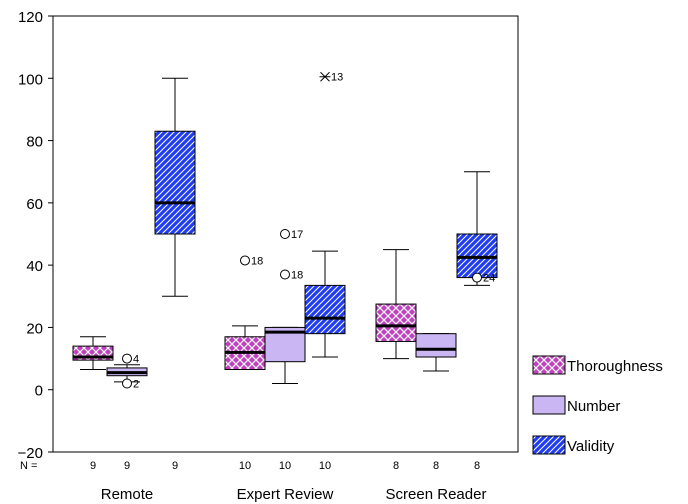 The image size is (688, 504). Describe the element at coordinates (337, 78) in the screenshot. I see `outlier-label: 13` at that location.